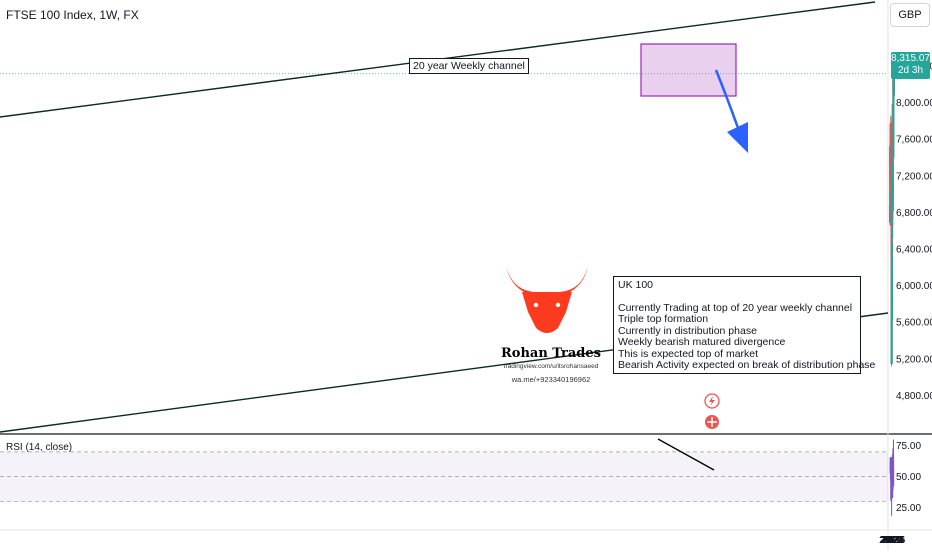  What do you see at coordinates (702, 342) in the screenshot?
I see `note-line-4: Weekly bearish matured divergence` at bounding box center [702, 342].